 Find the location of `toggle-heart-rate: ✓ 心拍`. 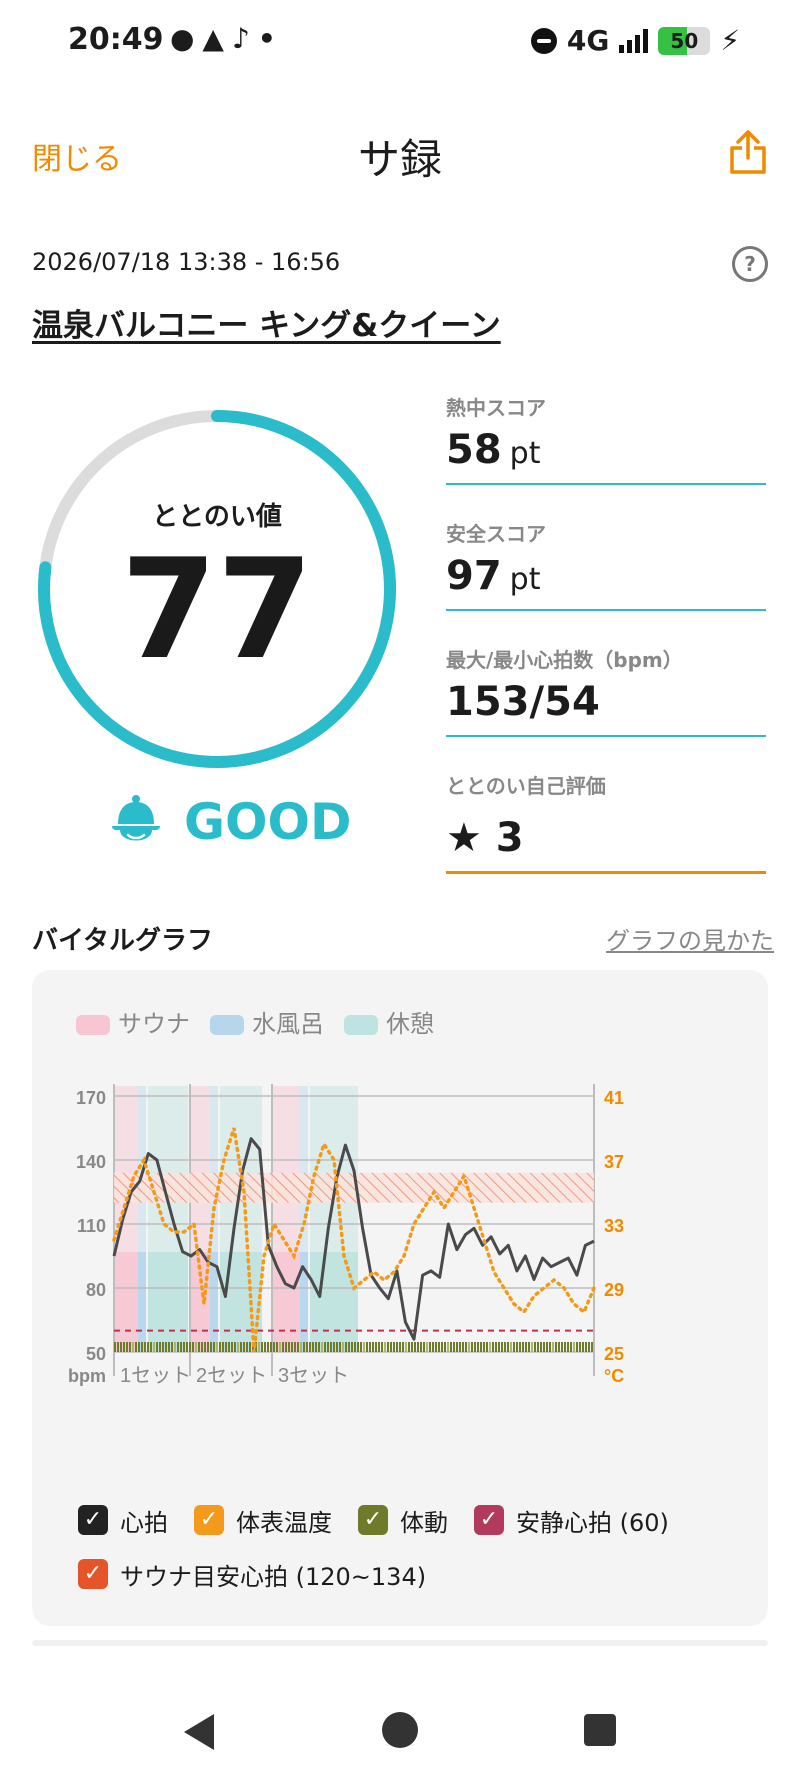

toggle-heart-rate: ✓ 心拍 is located at coordinates (123, 1520).